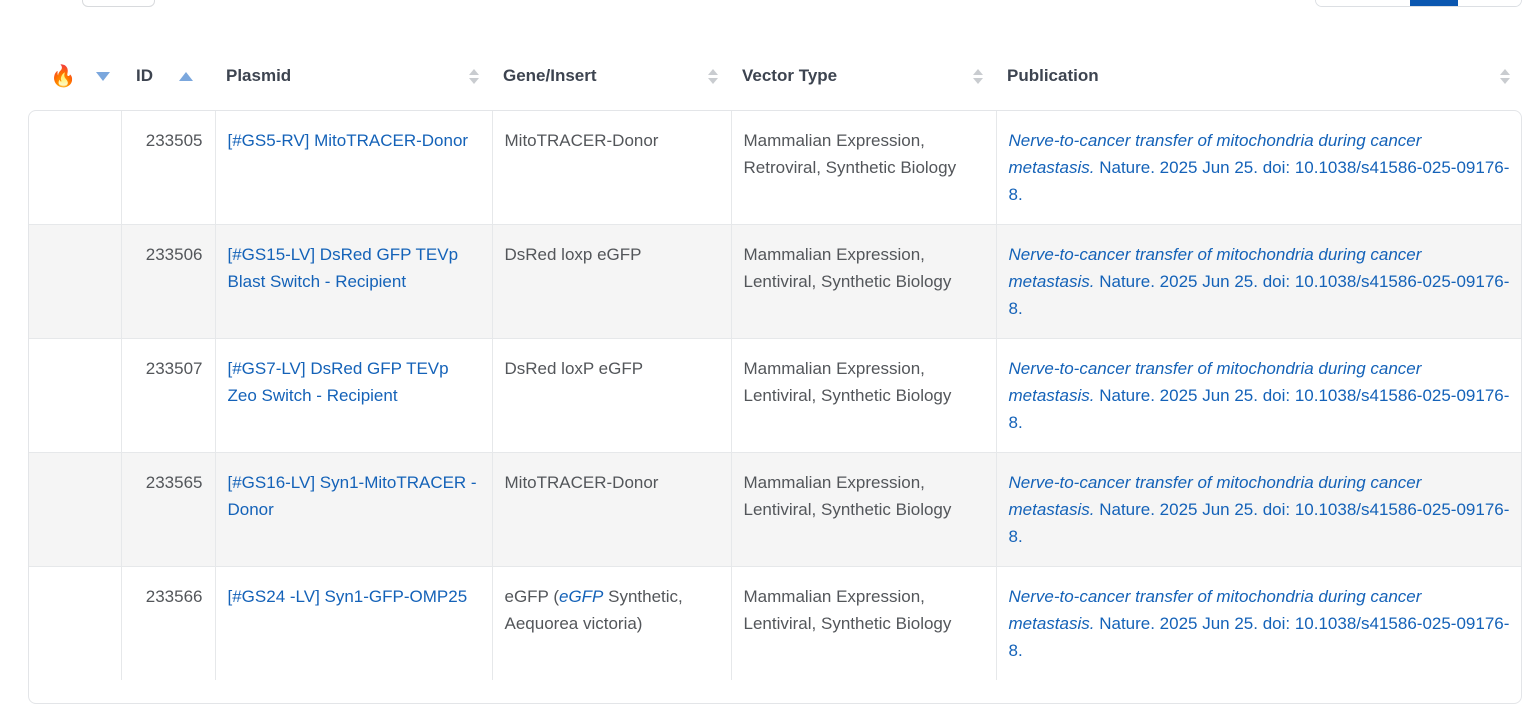  What do you see at coordinates (259, 75) in the screenshot?
I see `column-header-plasmid-label: Plasmid` at bounding box center [259, 75].